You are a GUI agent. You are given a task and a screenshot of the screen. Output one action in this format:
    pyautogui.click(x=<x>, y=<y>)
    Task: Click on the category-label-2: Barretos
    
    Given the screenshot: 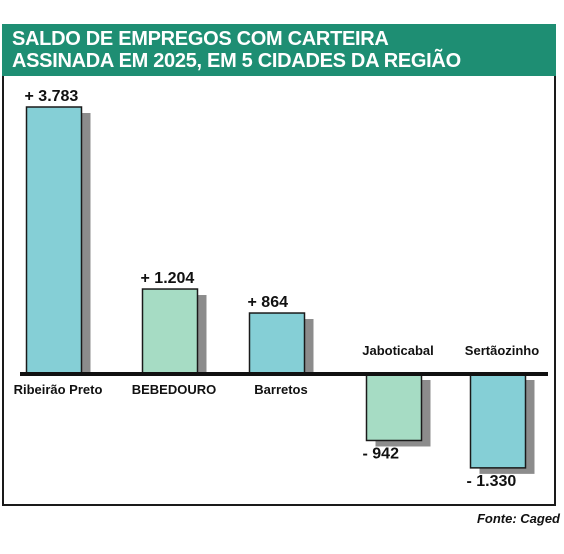 What is the action you would take?
    pyautogui.click(x=280, y=389)
    